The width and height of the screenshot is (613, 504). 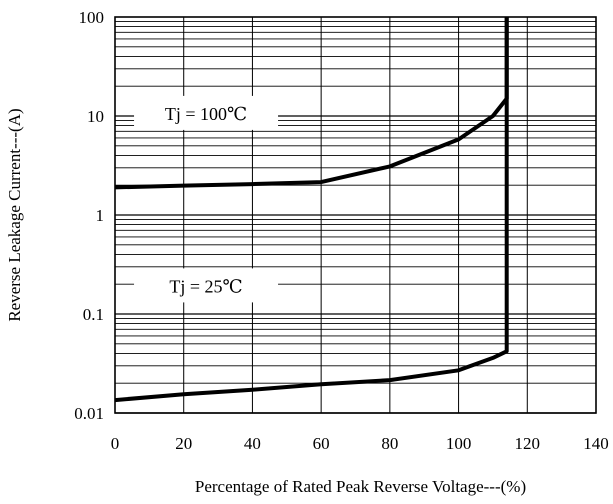 I want to click on x-tick-label: 20, so click(x=183, y=443).